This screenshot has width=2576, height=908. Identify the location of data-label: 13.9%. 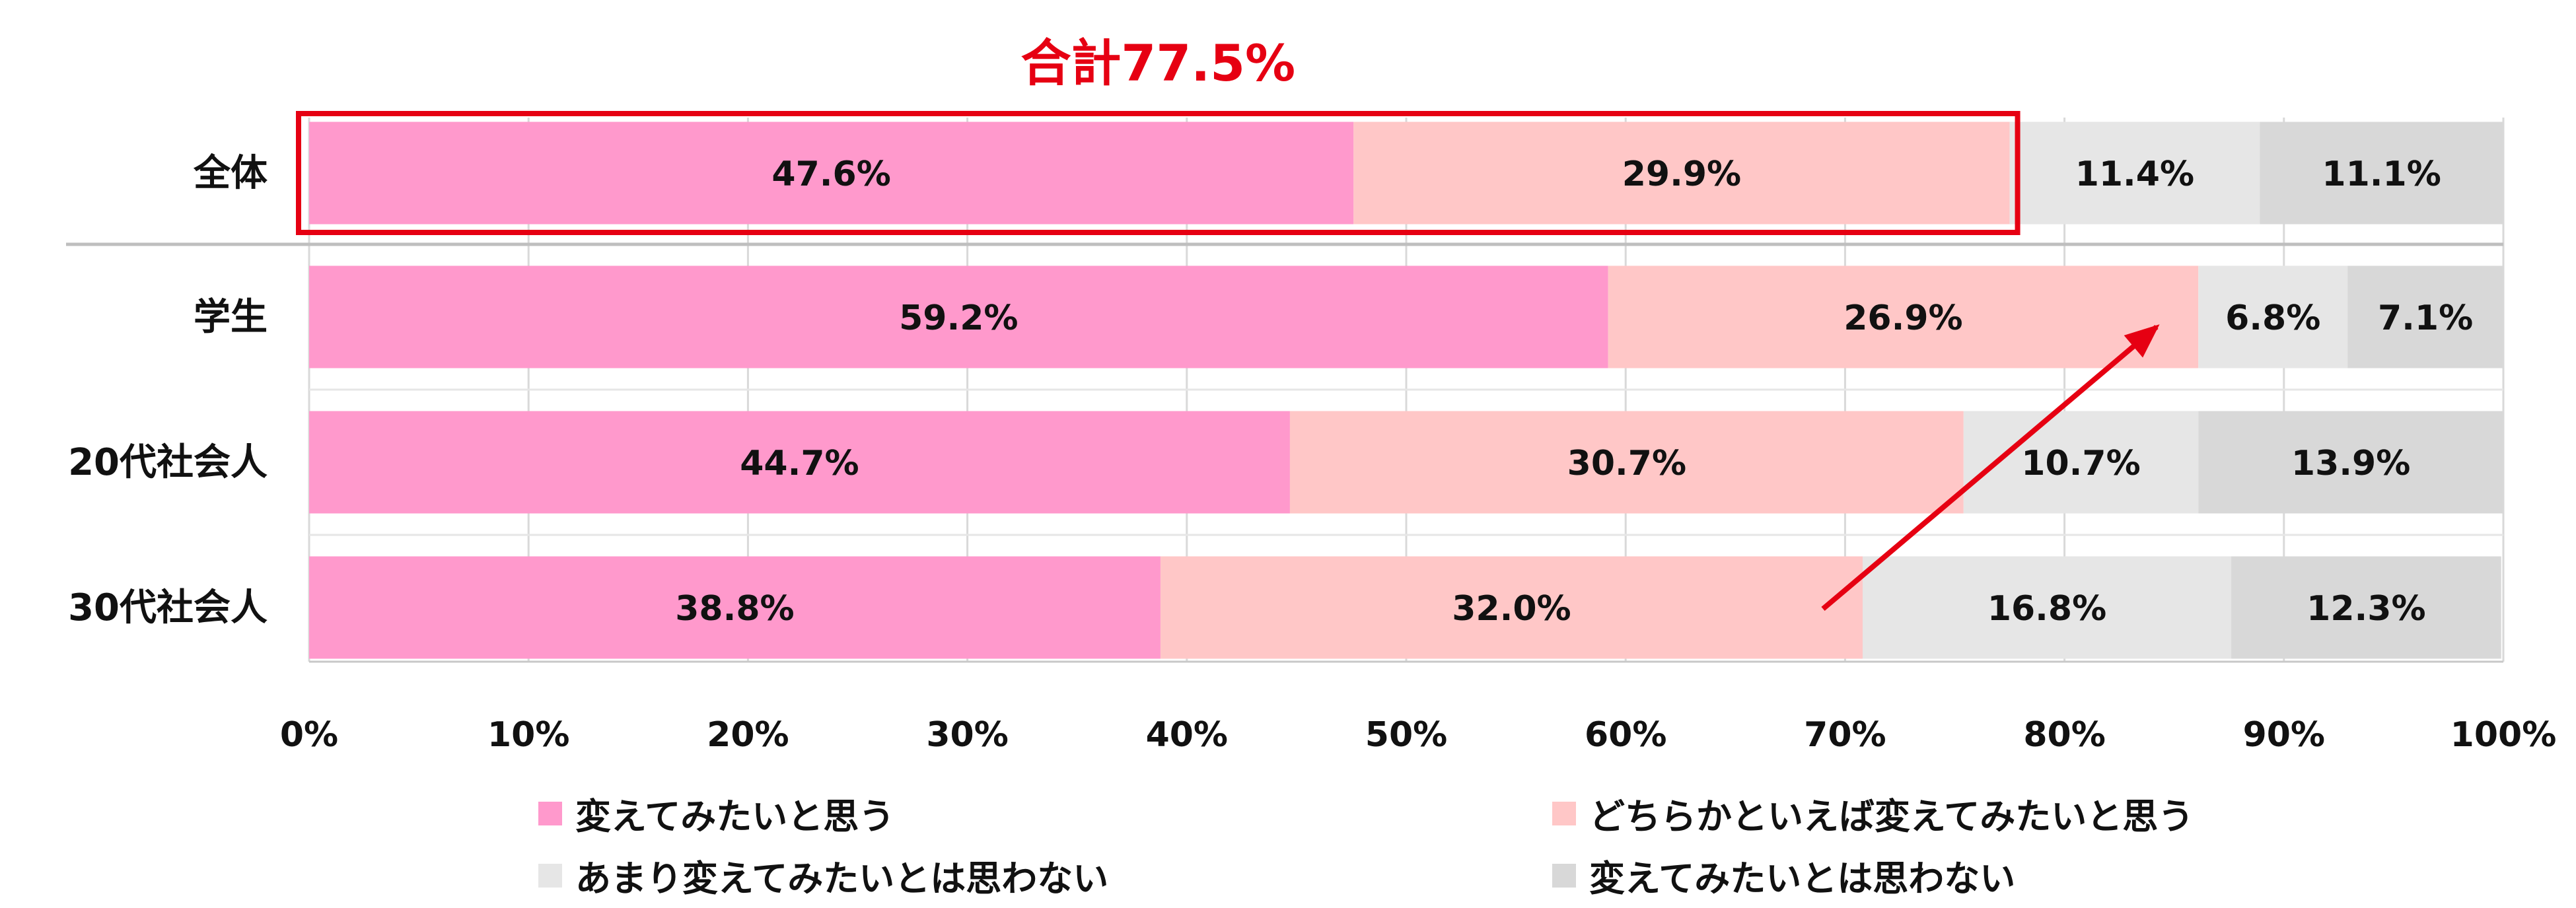
(2350, 464).